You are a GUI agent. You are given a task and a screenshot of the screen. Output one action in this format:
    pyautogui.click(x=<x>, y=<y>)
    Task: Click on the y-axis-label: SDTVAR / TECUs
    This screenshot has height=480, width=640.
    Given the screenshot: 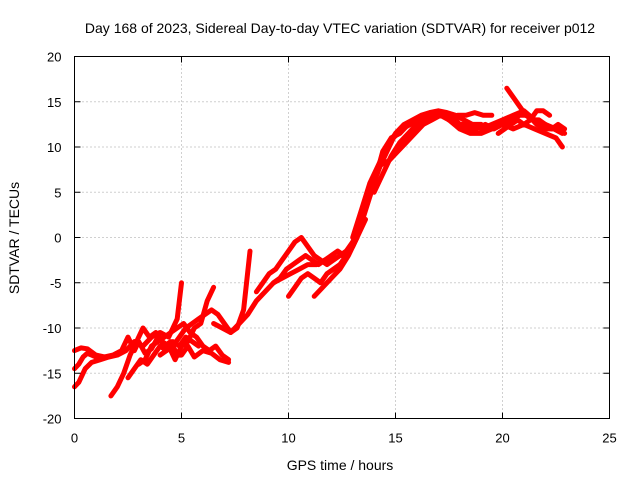 What is the action you would take?
    pyautogui.click(x=14, y=238)
    